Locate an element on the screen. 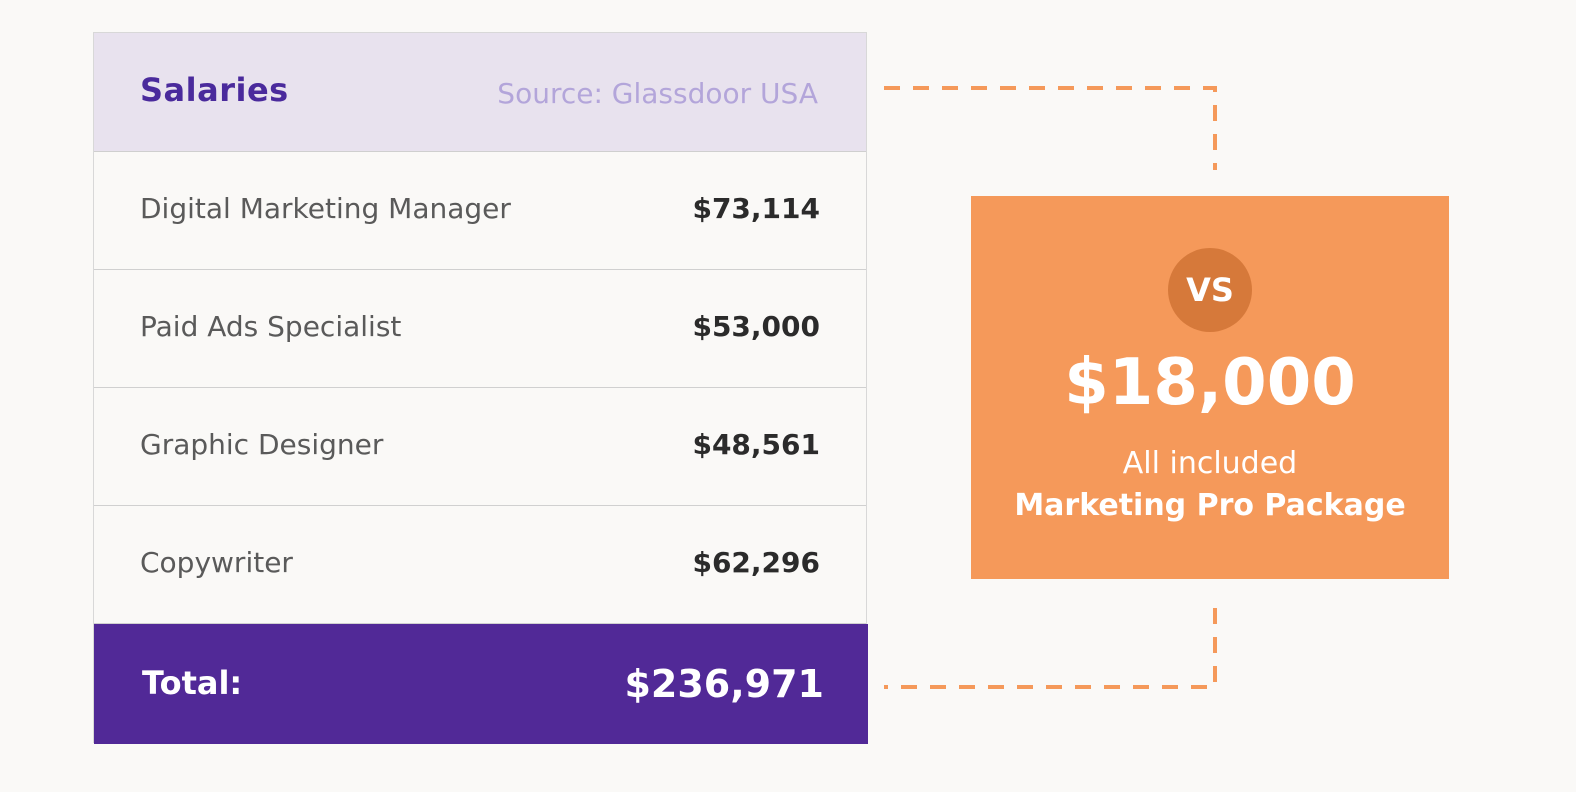 This screenshot has height=792, width=1576. total-row: Total: $236,971 is located at coordinates (481, 684).